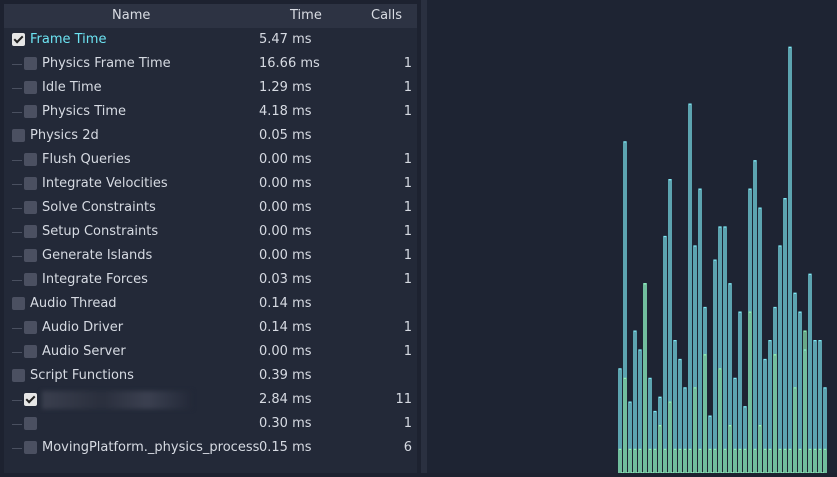 The width and height of the screenshot is (837, 477). I want to click on tree-row: Integrate Forces 0.03 ms 1, so click(210, 280).